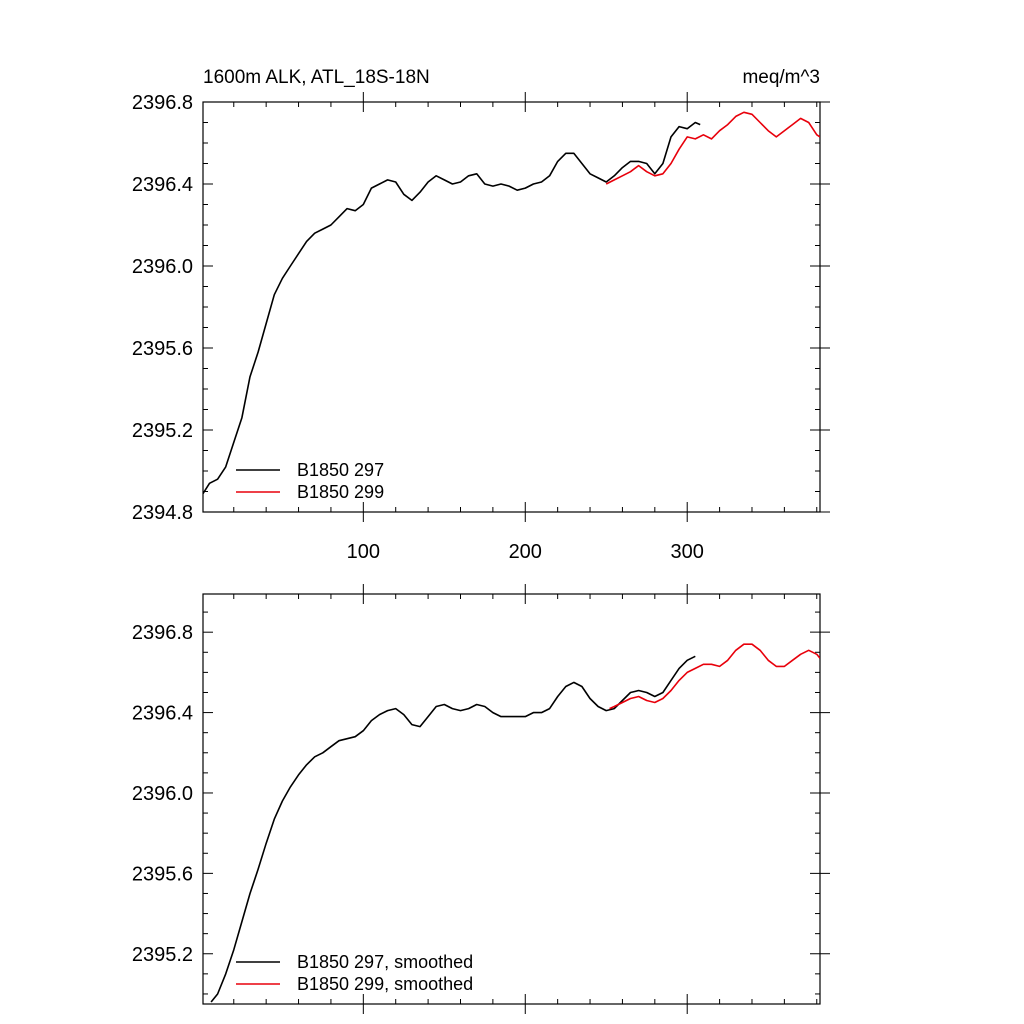 The image size is (1024, 1024). I want to click on units-label: meq/m^3, so click(781, 77).